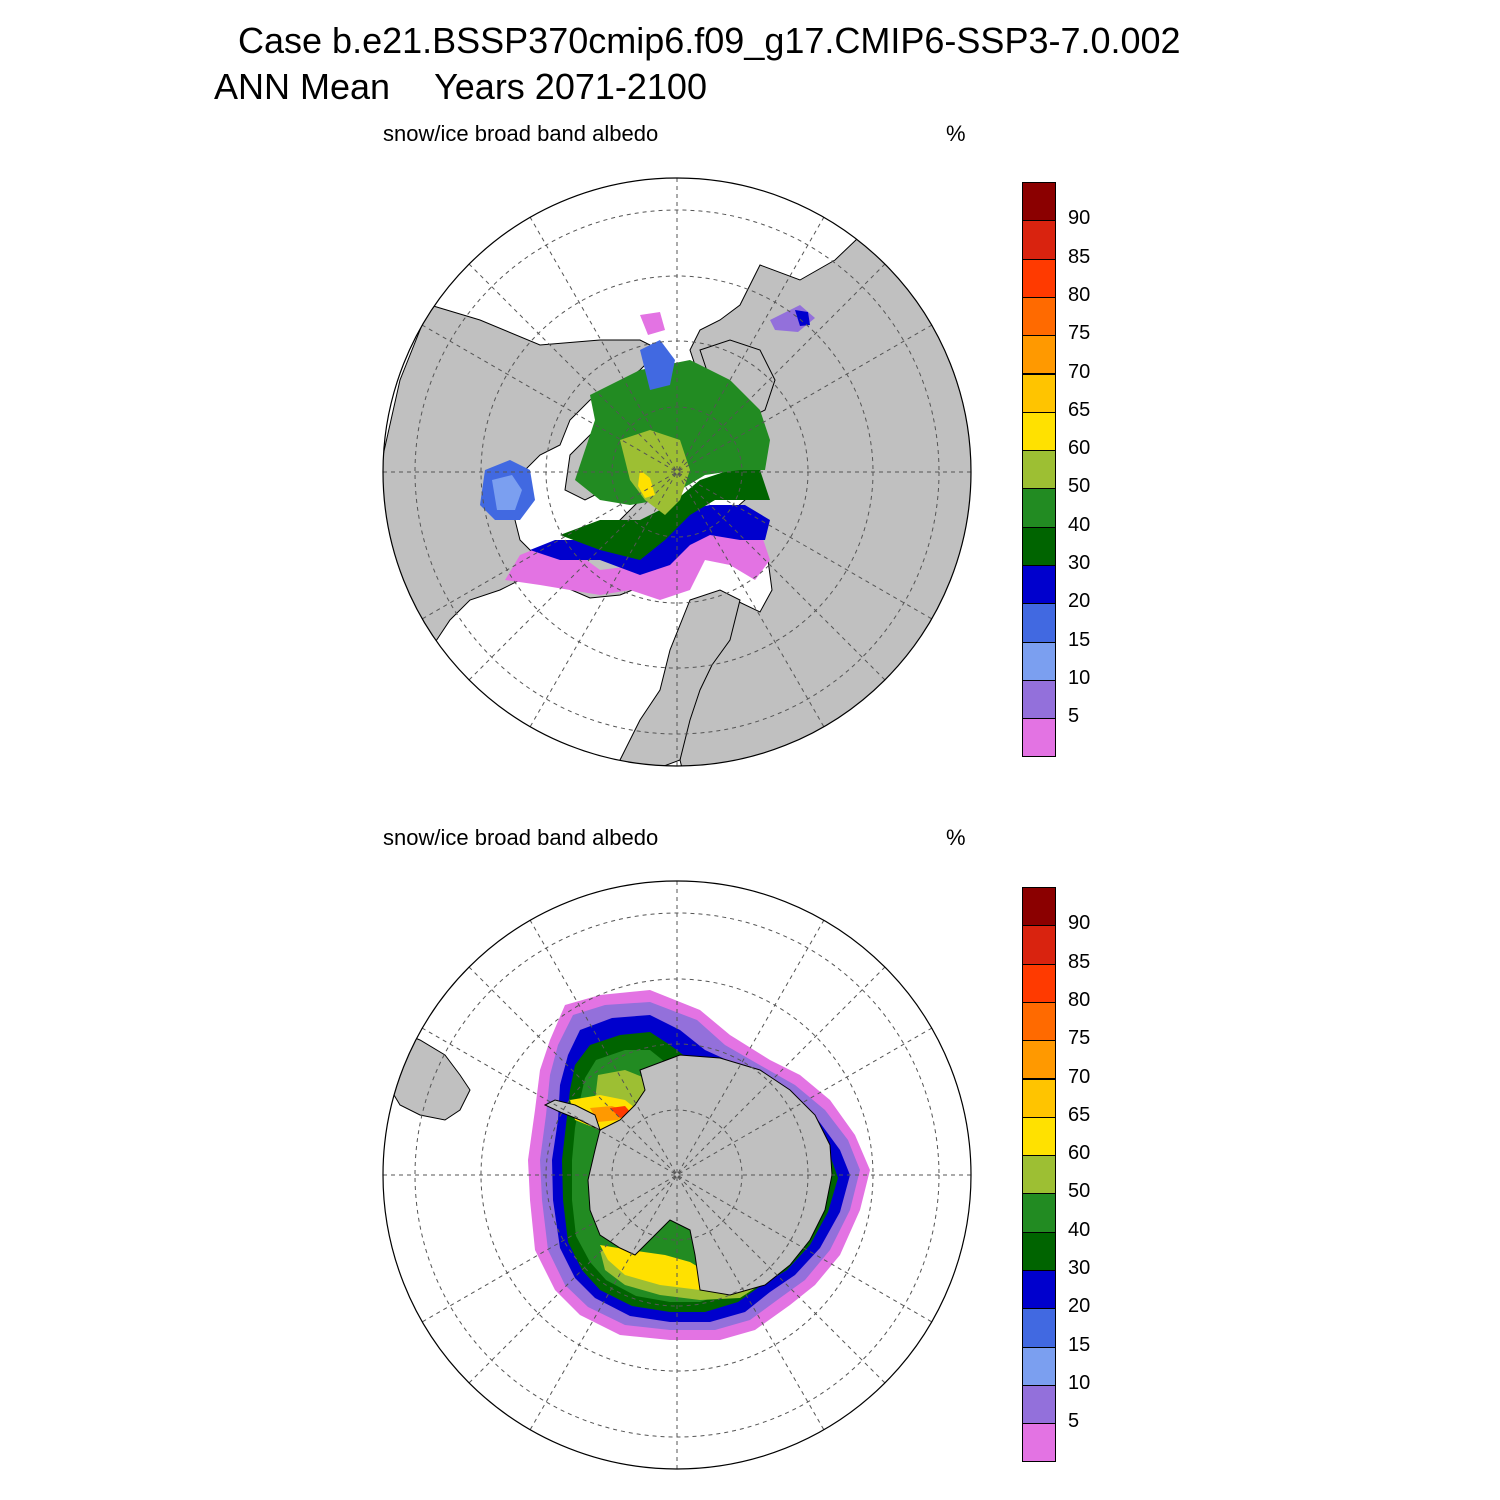 This screenshot has width=1500, height=1500. What do you see at coordinates (657, 365) in the screenshot?
I see `north-ice-chukchi` at bounding box center [657, 365].